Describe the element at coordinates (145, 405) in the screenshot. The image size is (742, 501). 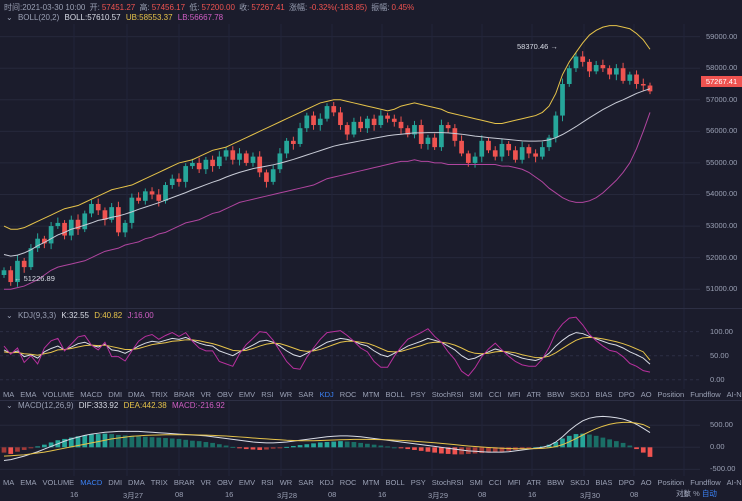
I see `macd-dea-value: DEA:442.38` at that location.